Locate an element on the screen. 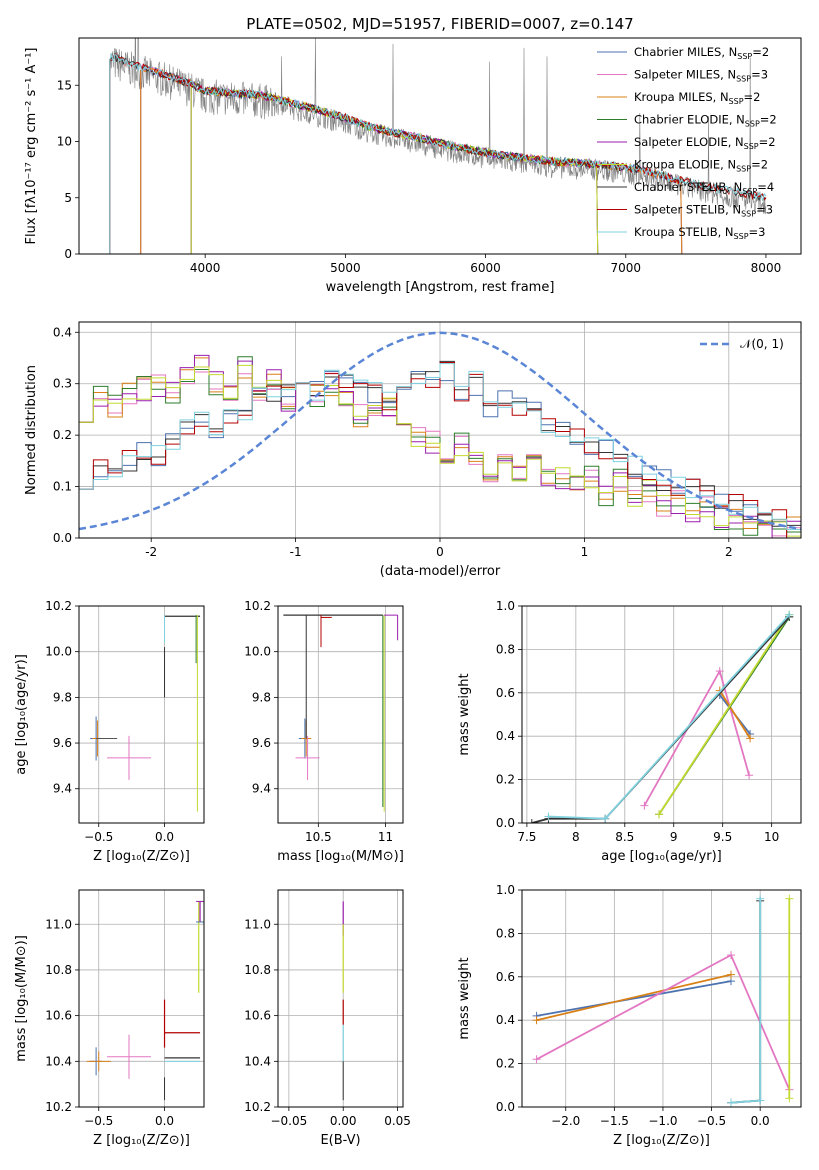 This screenshot has width=819, height=1170. y-tick-label: 10 is located at coordinates (64, 142).